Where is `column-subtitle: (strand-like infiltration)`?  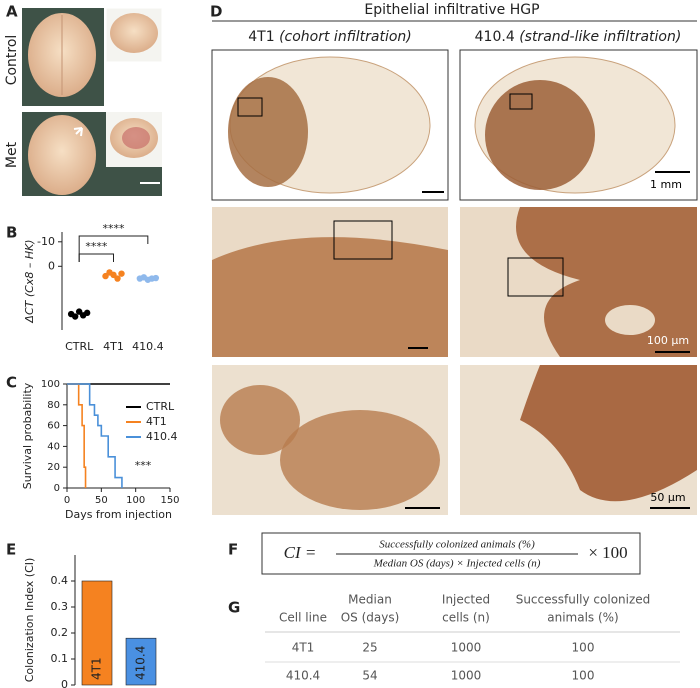 column-subtitle: (strand-like infiltration) is located at coordinates (600, 37).